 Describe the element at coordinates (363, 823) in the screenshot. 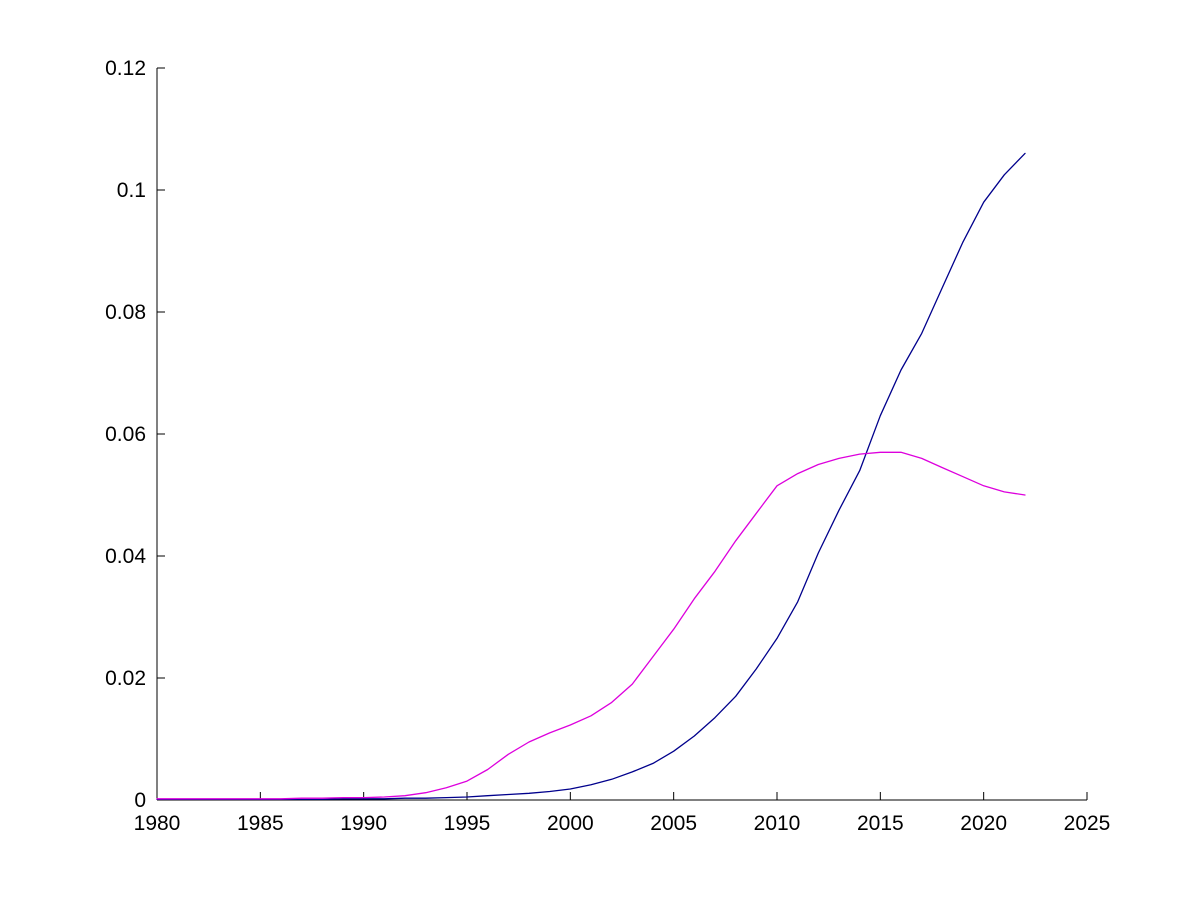

I see `x-tick-label: 1990` at that location.